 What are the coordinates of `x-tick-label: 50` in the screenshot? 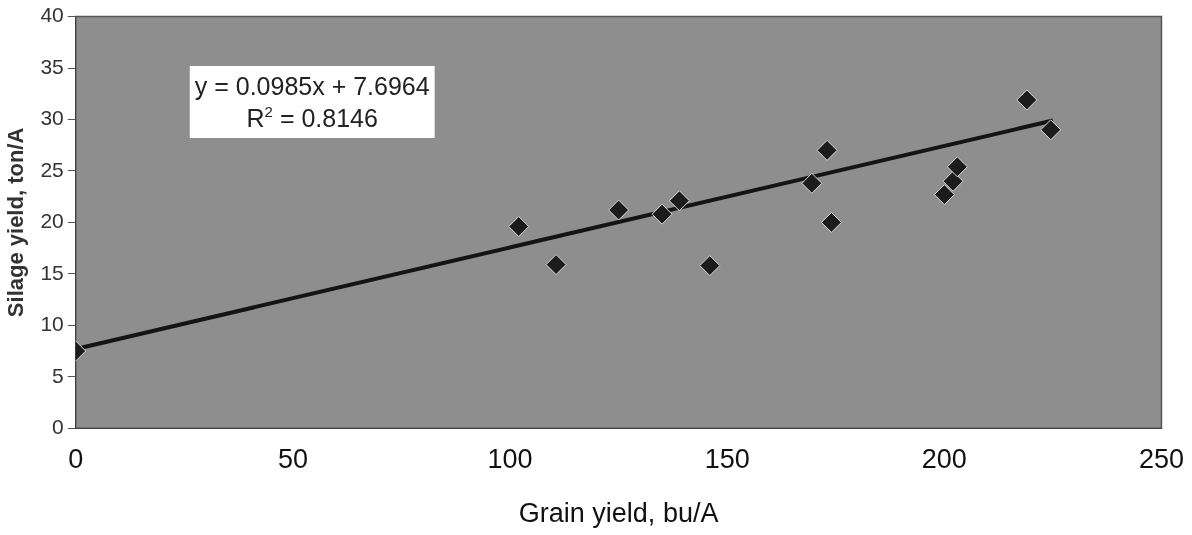 It's located at (292, 458).